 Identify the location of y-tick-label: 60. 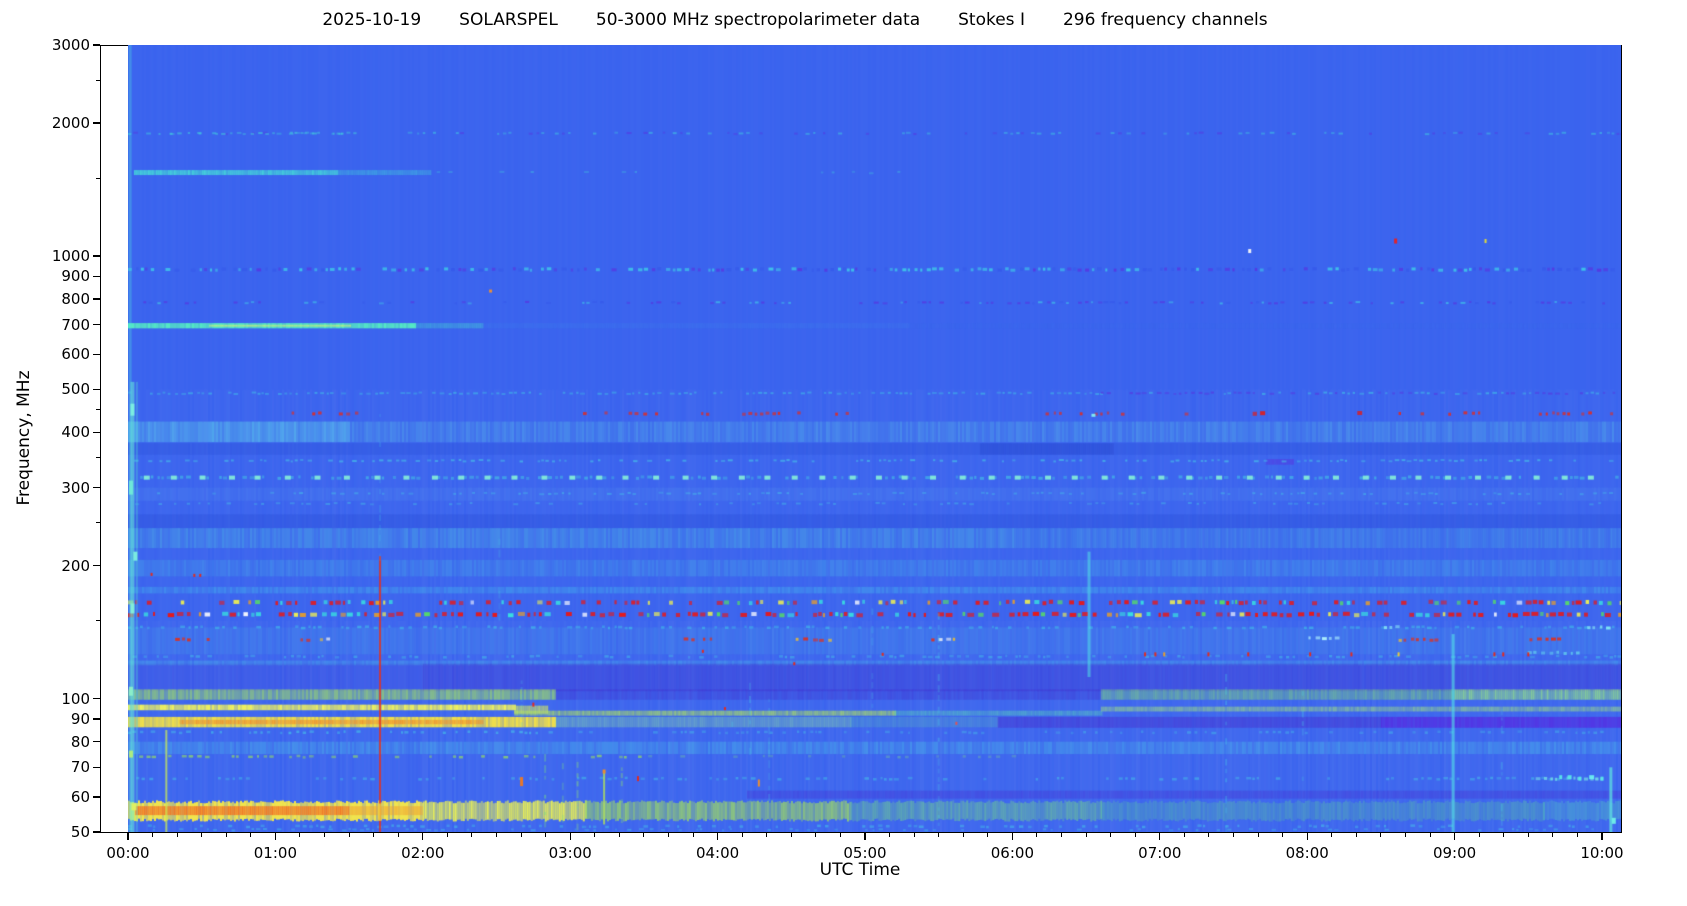
(80, 796).